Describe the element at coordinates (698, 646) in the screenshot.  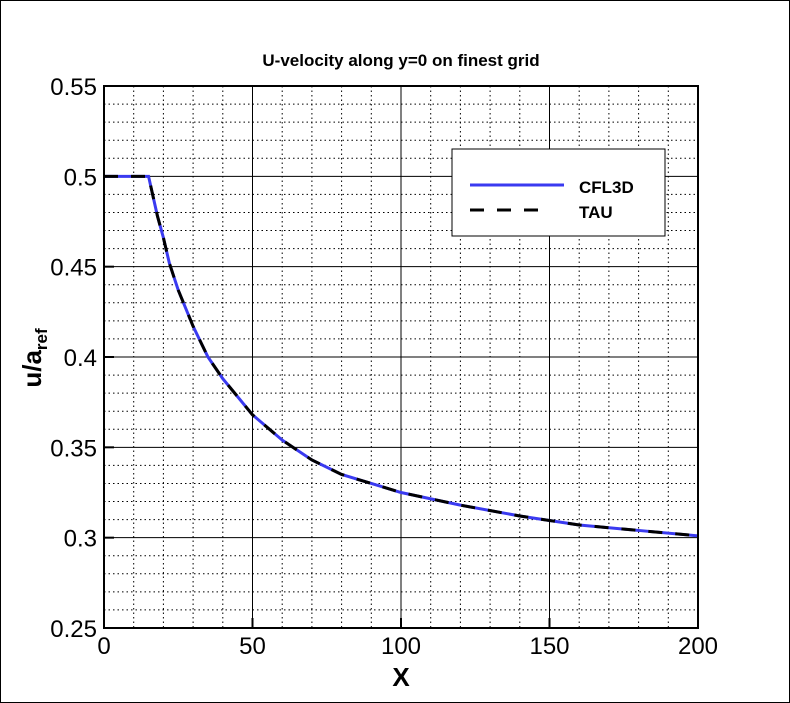
I see `x-tick-label: 200` at that location.